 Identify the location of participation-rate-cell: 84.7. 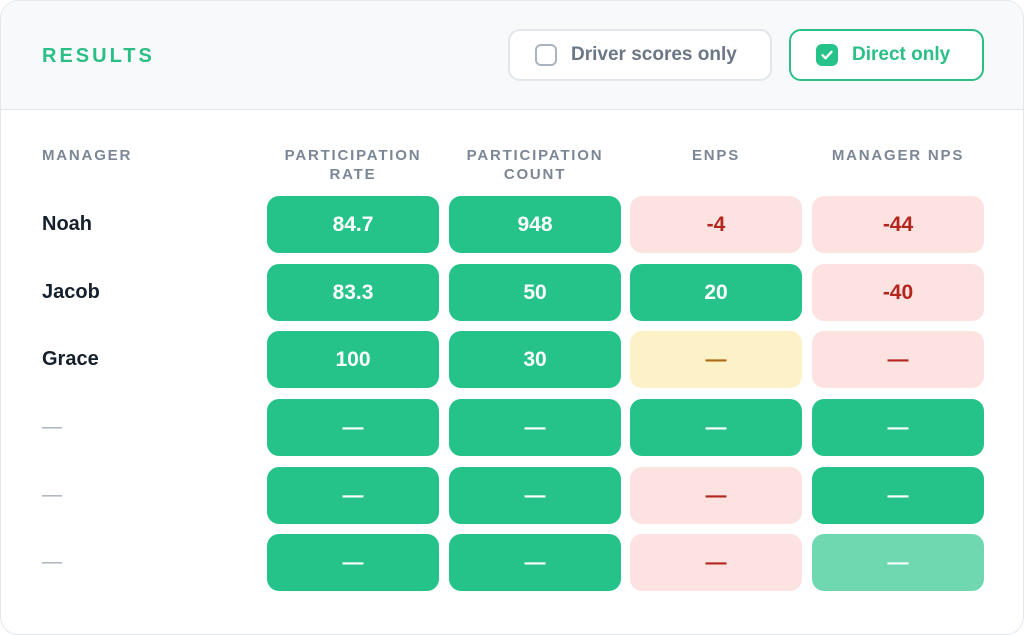
(353, 224).